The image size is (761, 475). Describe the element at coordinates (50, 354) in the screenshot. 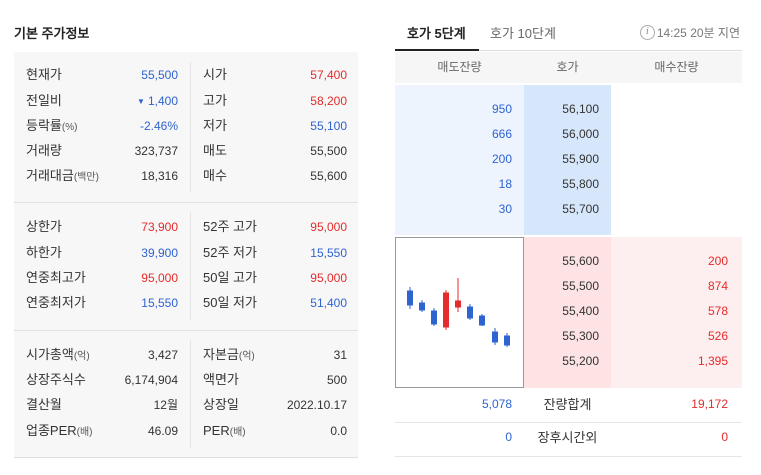

I see `label-market-cap-text: 시가총액` at that location.